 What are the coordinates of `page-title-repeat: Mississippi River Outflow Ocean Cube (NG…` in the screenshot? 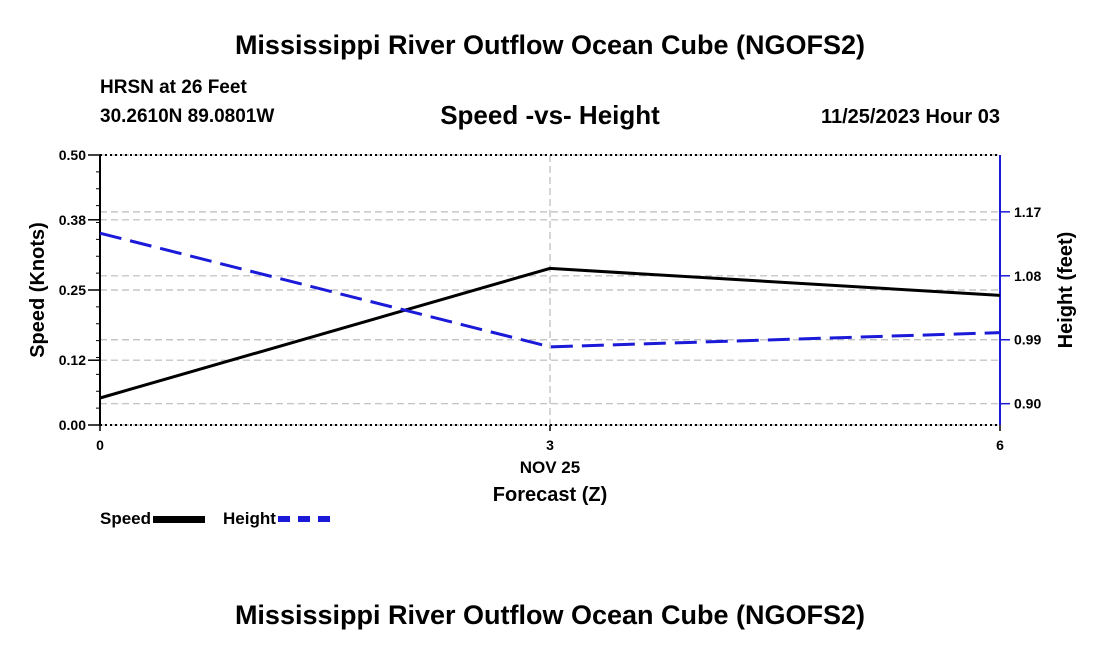 It's located at (550, 615).